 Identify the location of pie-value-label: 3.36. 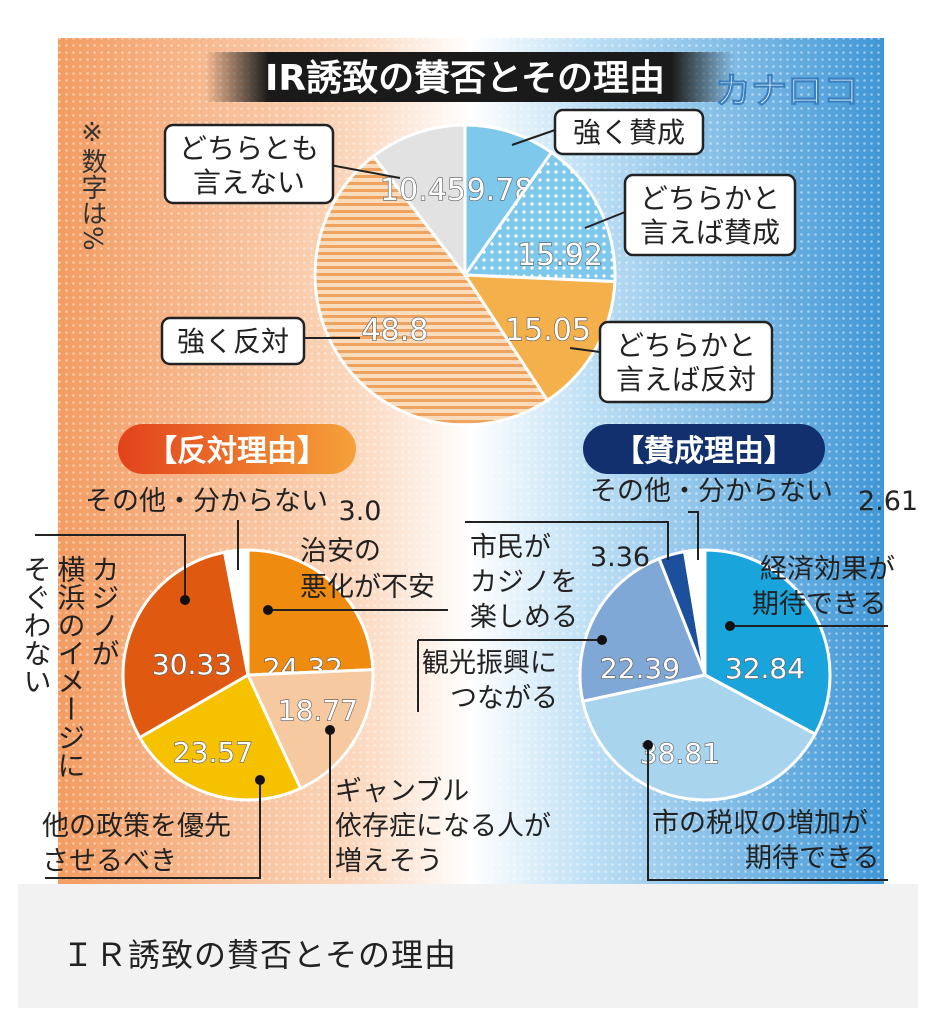
(620, 557).